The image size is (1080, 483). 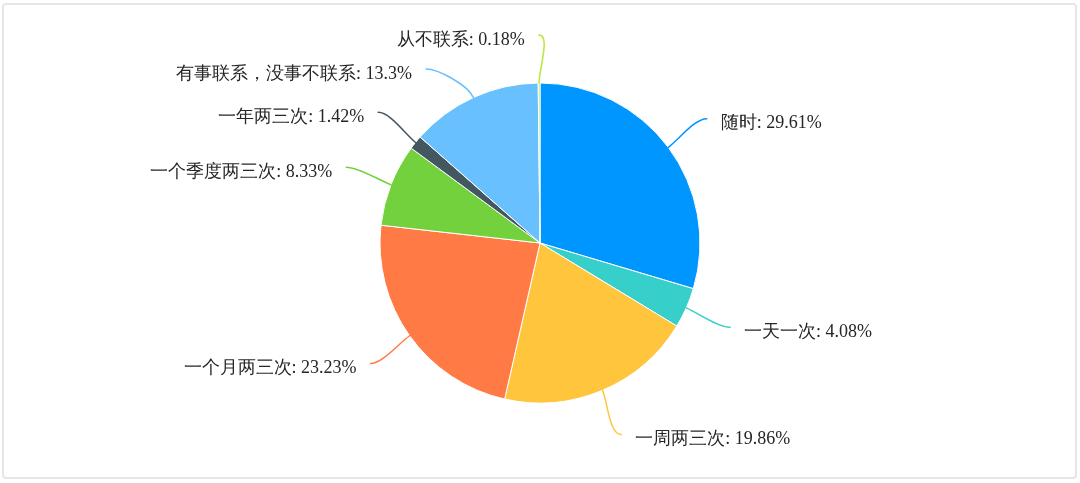 What do you see at coordinates (771, 122) in the screenshot?
I see `slice-label: 随时: 29.61%` at bounding box center [771, 122].